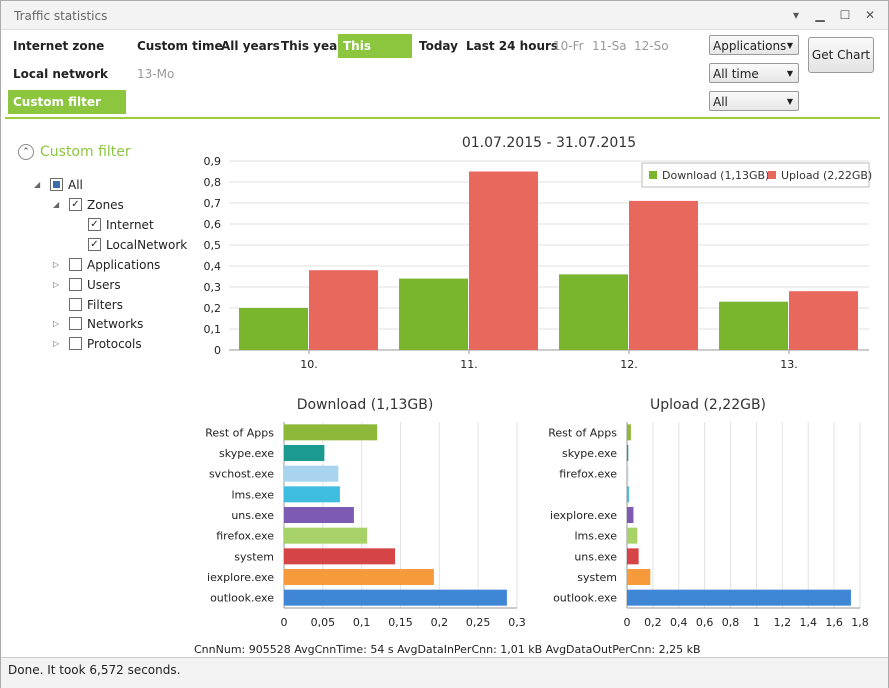  What do you see at coordinates (67, 102) in the screenshot?
I see `zone-custom-filter: Custom filter` at bounding box center [67, 102].